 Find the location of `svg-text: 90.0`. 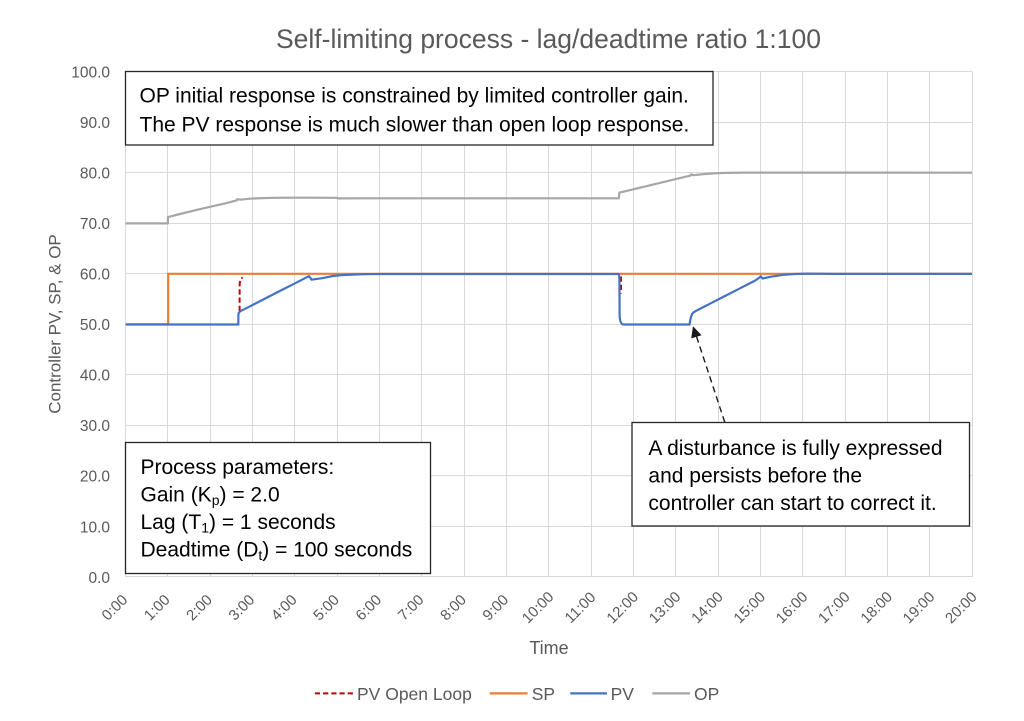

svg-text: 90.0 is located at coordinates (95, 123).